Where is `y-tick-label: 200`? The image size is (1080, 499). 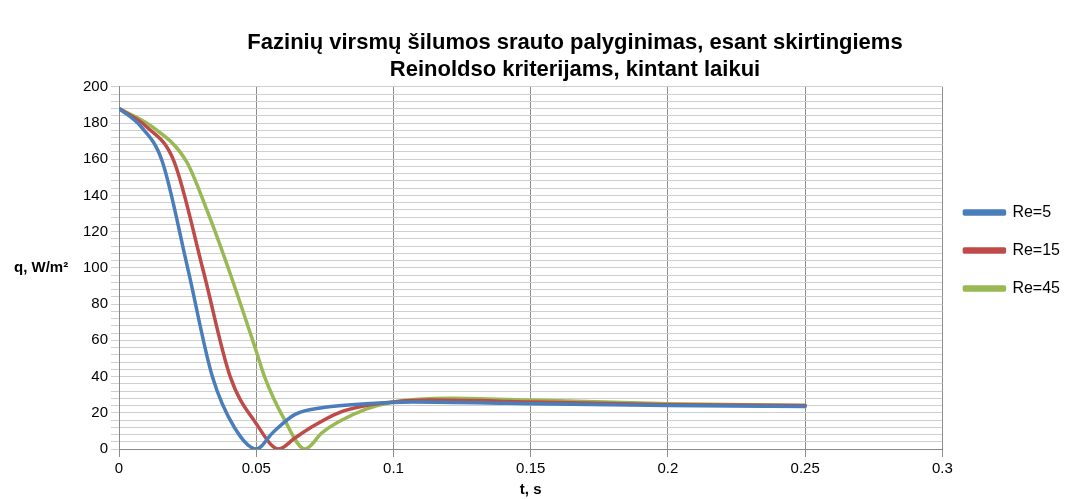
y-tick-label: 200 is located at coordinates (96, 85).